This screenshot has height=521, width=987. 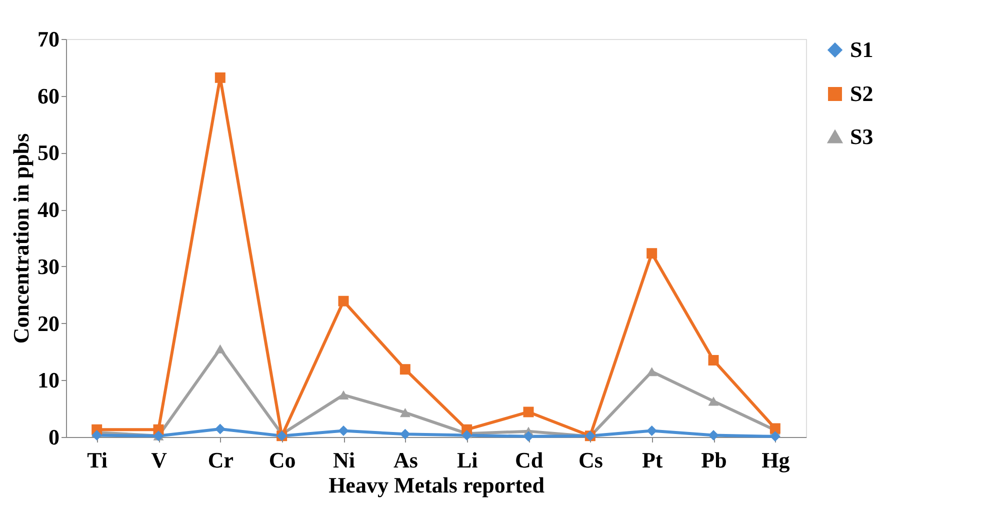 I want to click on x-tick-label: As, so click(x=405, y=460).